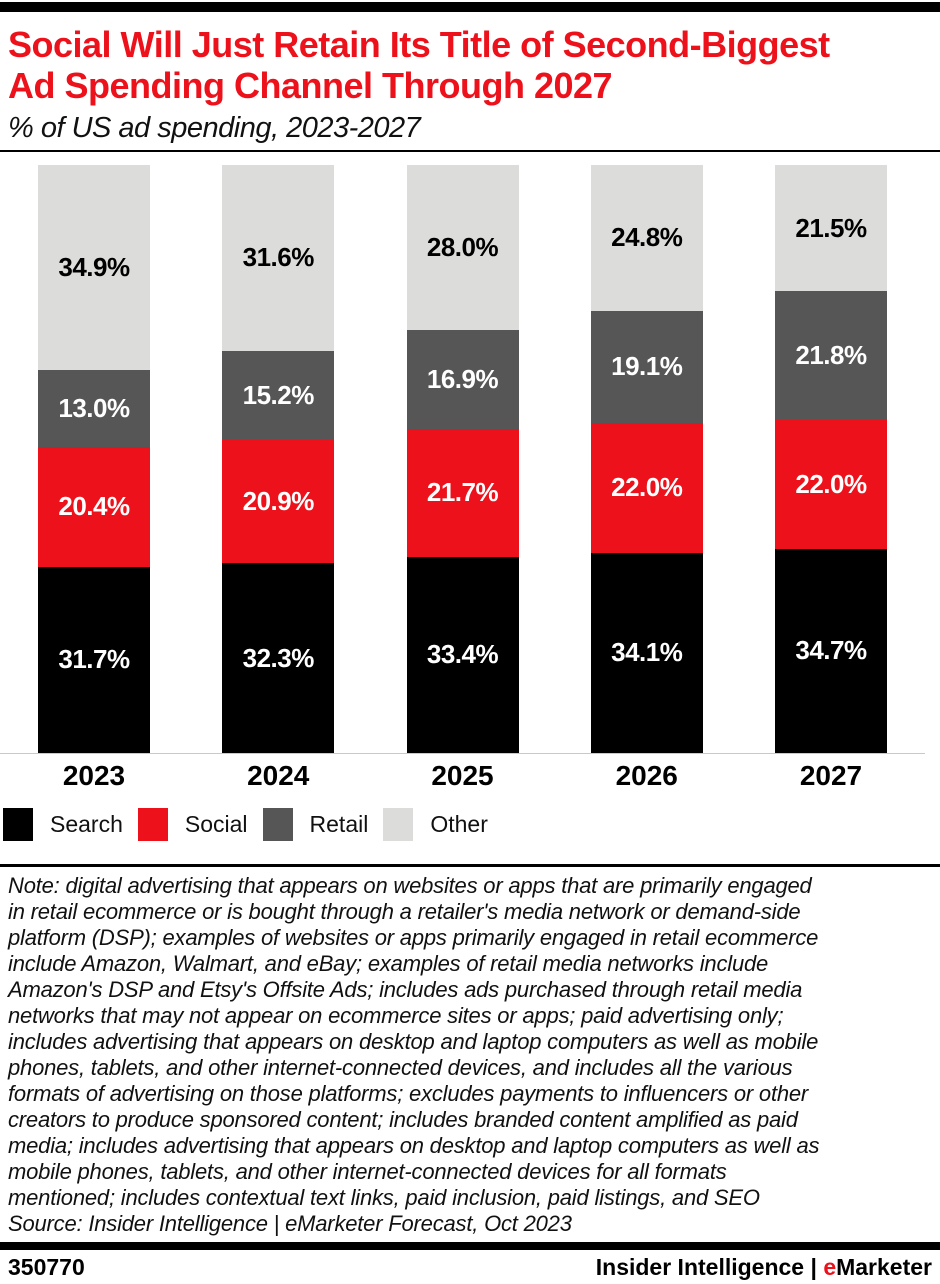 The image size is (940, 1284). Describe the element at coordinates (470, 1265) in the screenshot. I see `footer: 350770 Insider Intelligence | eMarketer` at that location.